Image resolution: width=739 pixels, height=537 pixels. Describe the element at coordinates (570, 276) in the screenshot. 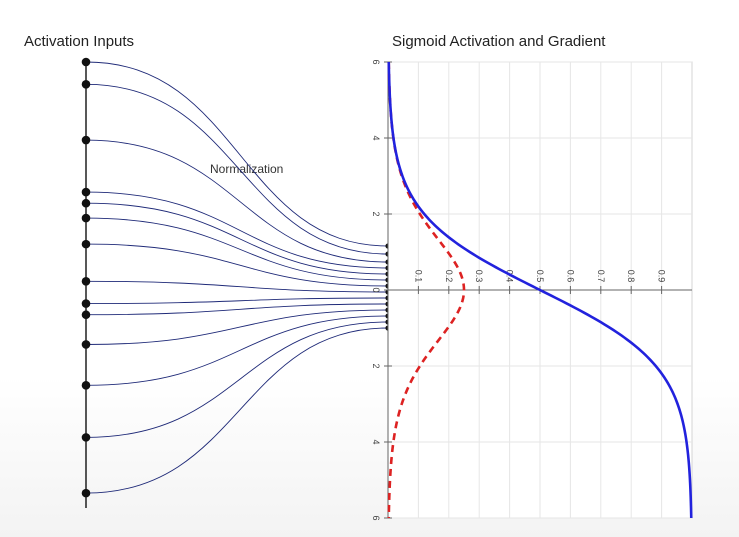

I see `output-tick-label: 0.6` at that location.